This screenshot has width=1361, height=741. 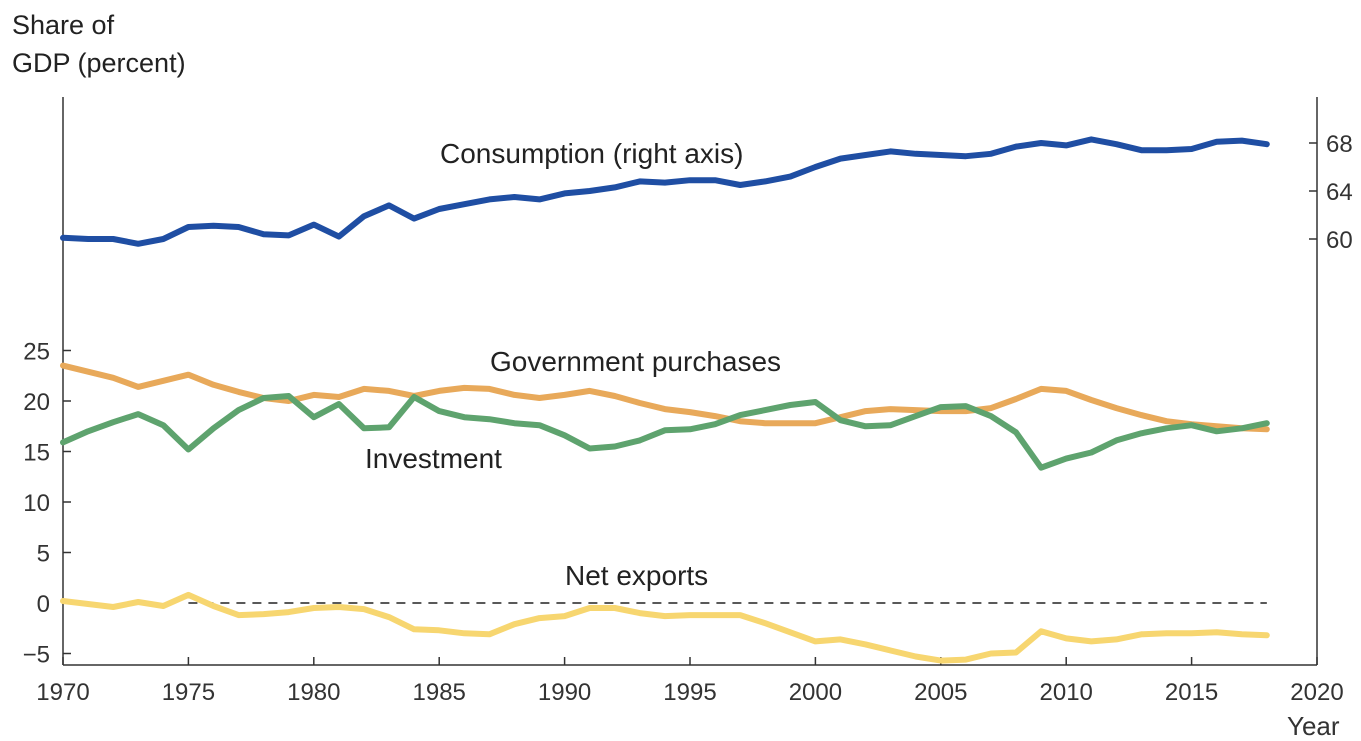 What do you see at coordinates (36, 655) in the screenshot?
I see `left-tick-label--5: −5` at bounding box center [36, 655].